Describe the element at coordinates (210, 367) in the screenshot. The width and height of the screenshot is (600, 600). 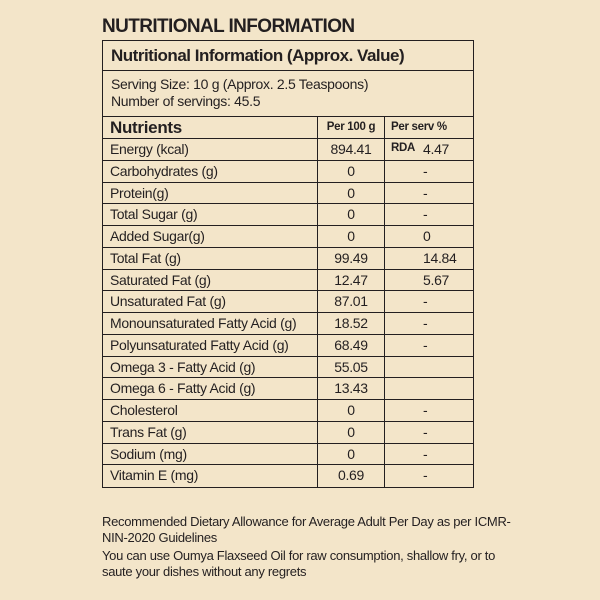
I see `nutrient-name: Omega 3 - Fatty Acid (g)` at that location.